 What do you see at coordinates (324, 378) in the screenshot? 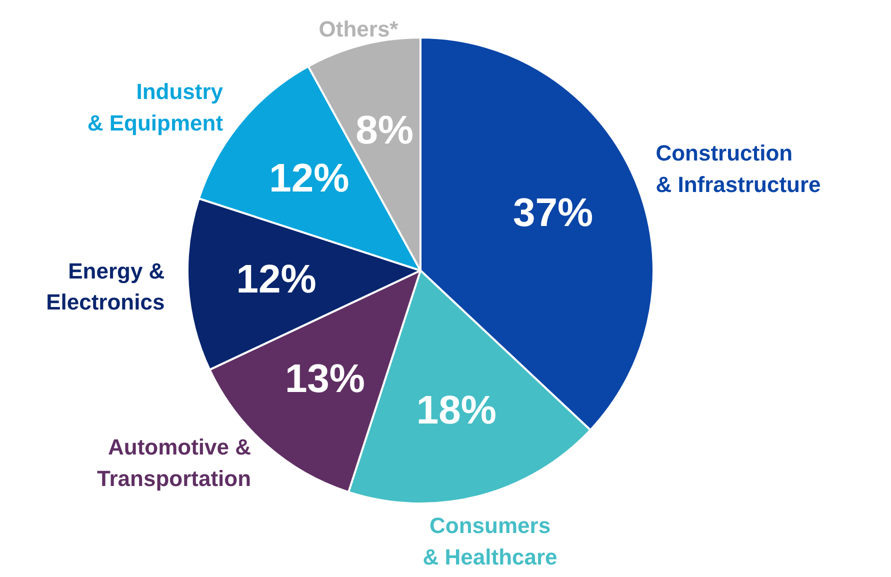
I see `data-label: 13%` at bounding box center [324, 378].